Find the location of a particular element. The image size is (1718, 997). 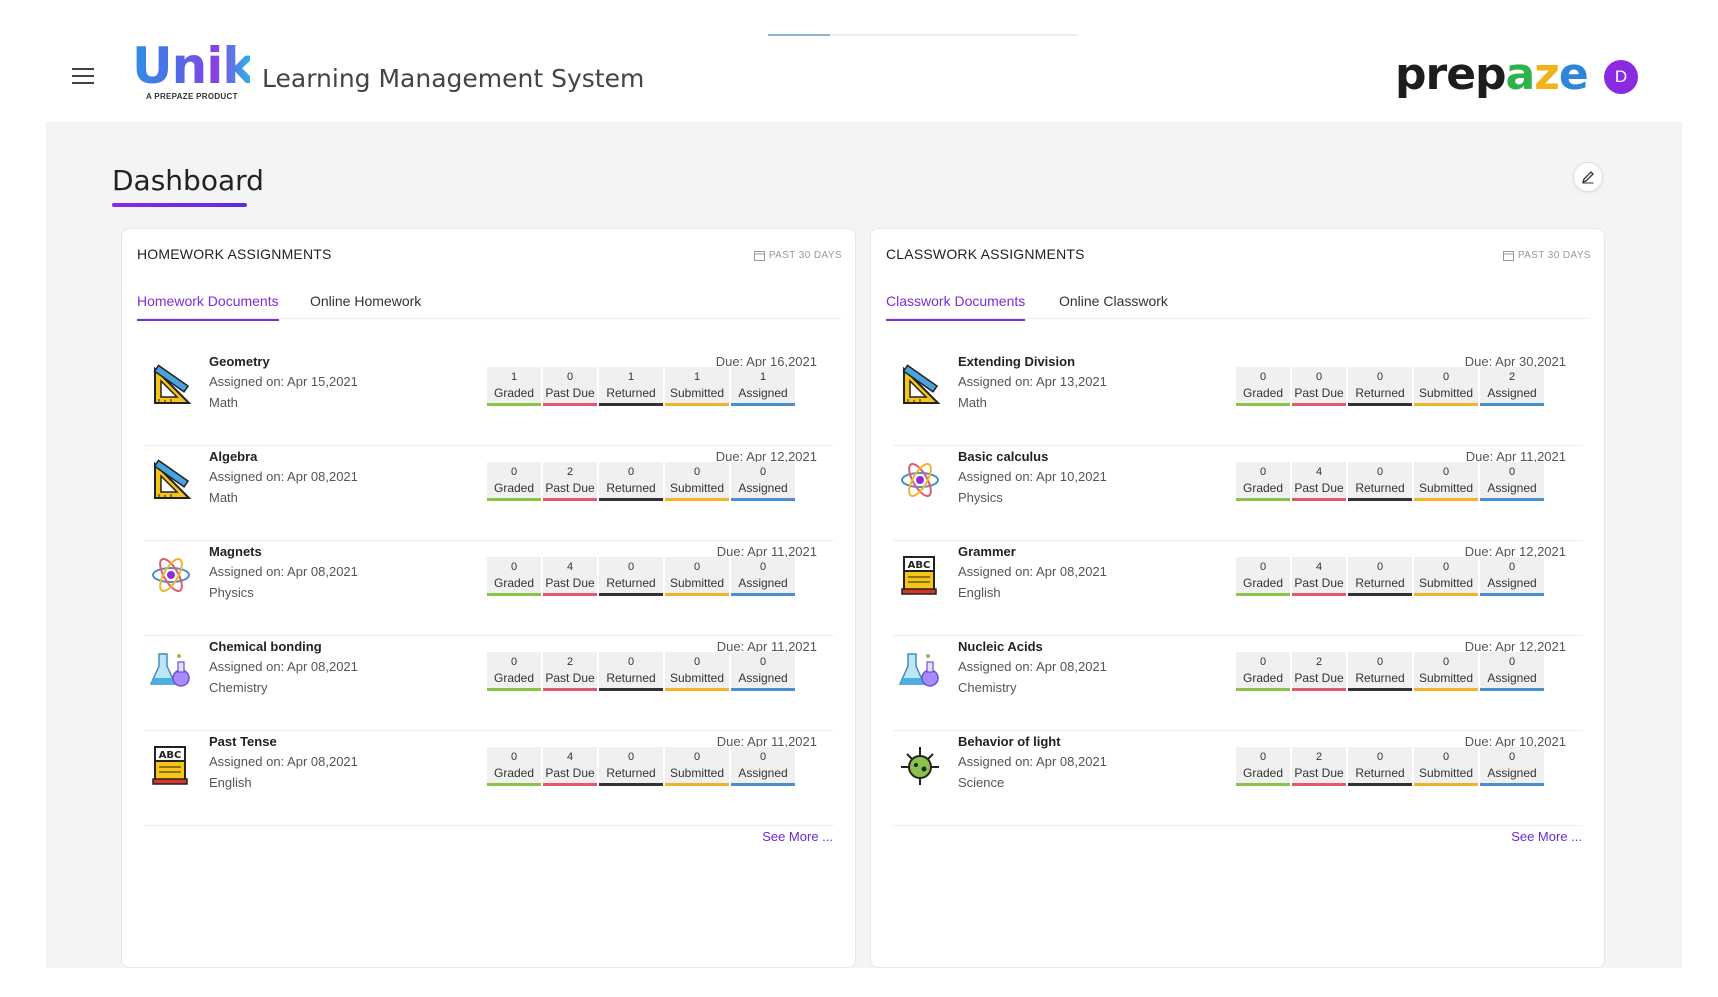

unik-logo: Unik A PREPAZE PRODUCT is located at coordinates (194, 74).